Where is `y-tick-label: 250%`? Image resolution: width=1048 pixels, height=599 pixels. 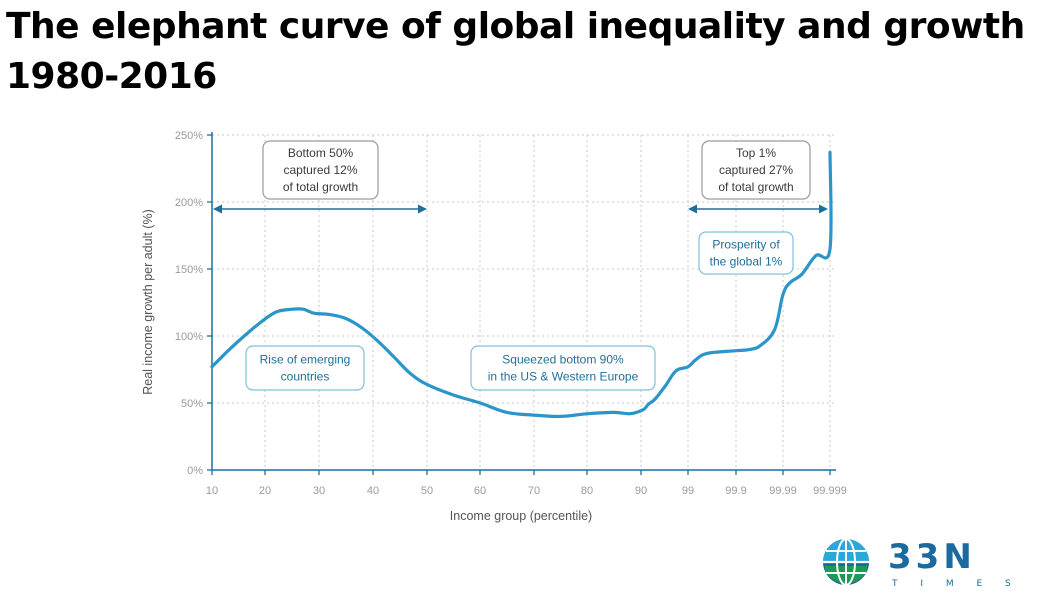 y-tick-label: 250% is located at coordinates (189, 136).